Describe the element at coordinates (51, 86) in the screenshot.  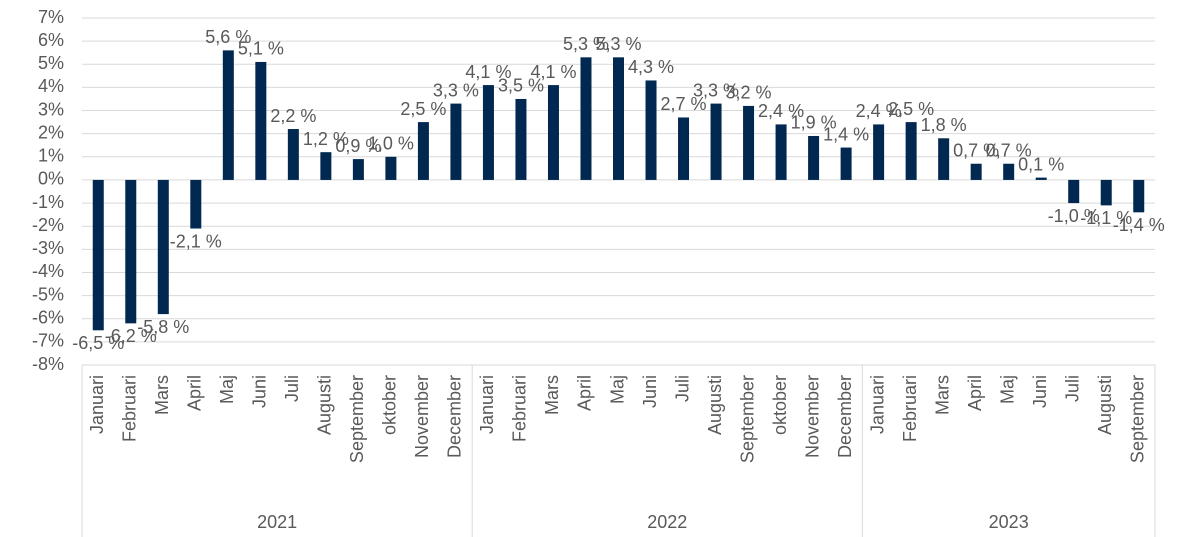
I see `y-tick-label: 4%` at that location.